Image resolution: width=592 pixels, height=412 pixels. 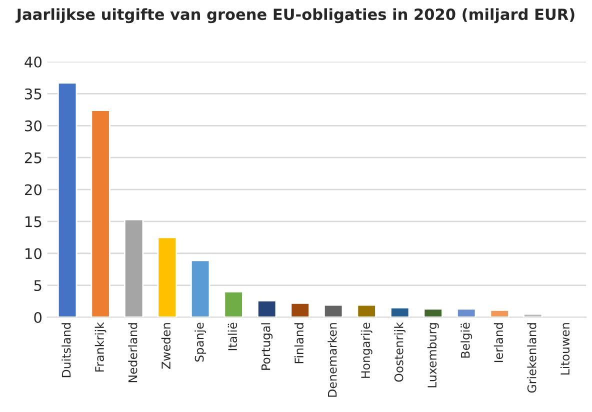 I want to click on x-tick-label: Oostenrijk, so click(x=400, y=352).